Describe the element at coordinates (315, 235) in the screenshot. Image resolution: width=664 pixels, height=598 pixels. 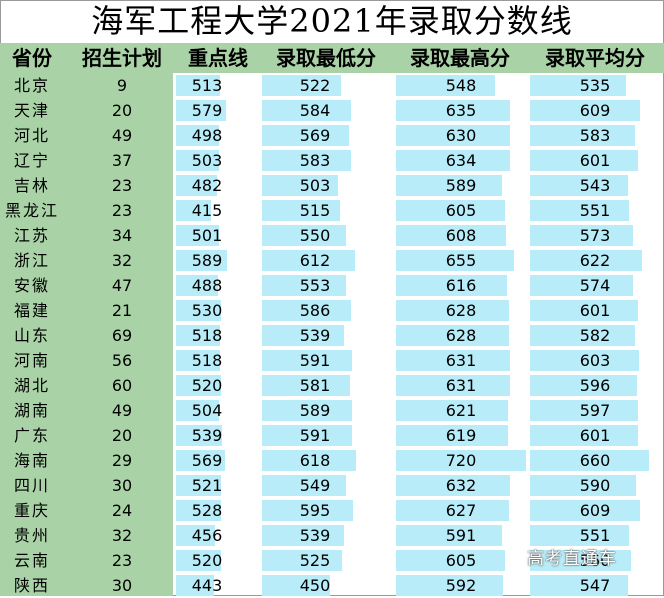
I see `min-score-cell: 550` at that location.